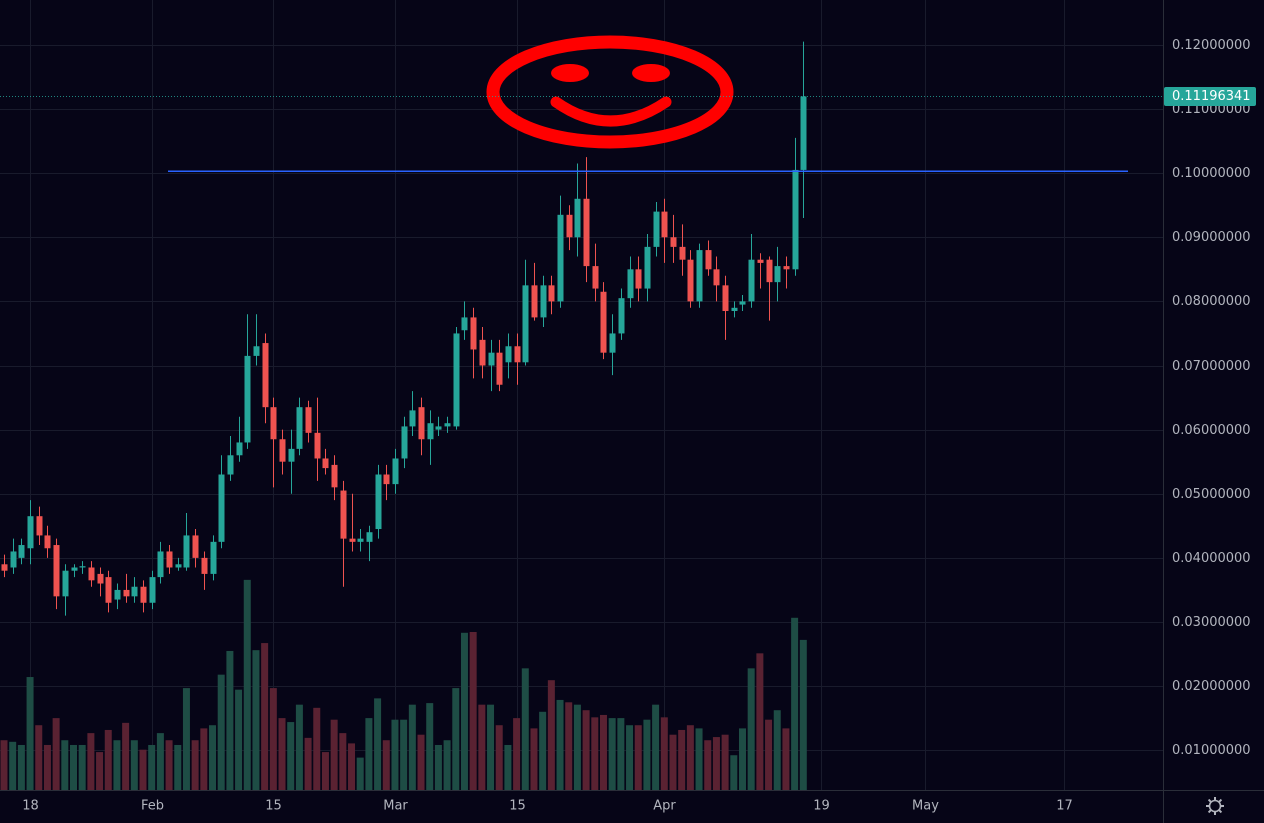 The height and width of the screenshot is (823, 1264). What do you see at coordinates (1211, 622) in the screenshot?
I see `y-tick-label: 0.03000000` at bounding box center [1211, 622].